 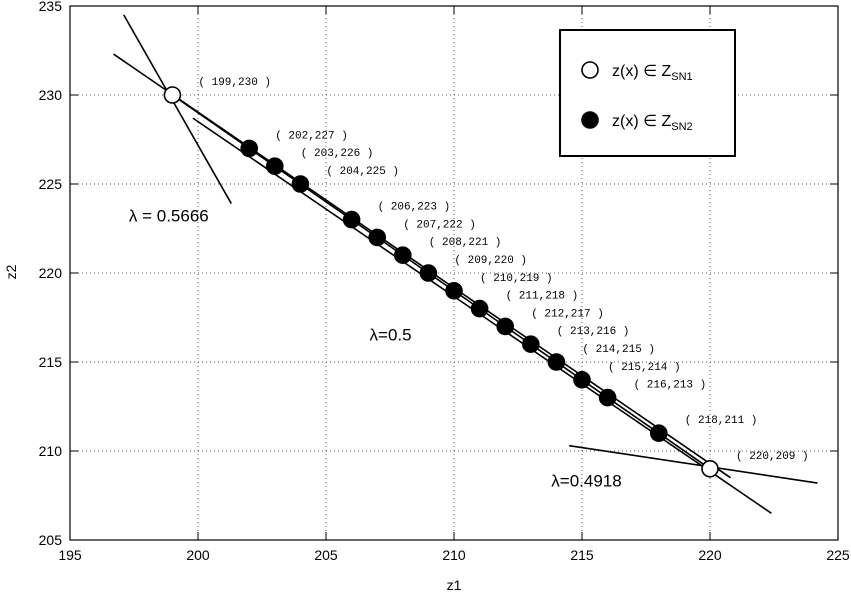 What do you see at coordinates (490, 261) in the screenshot?
I see `point-label: ( 209,220 )` at bounding box center [490, 261].